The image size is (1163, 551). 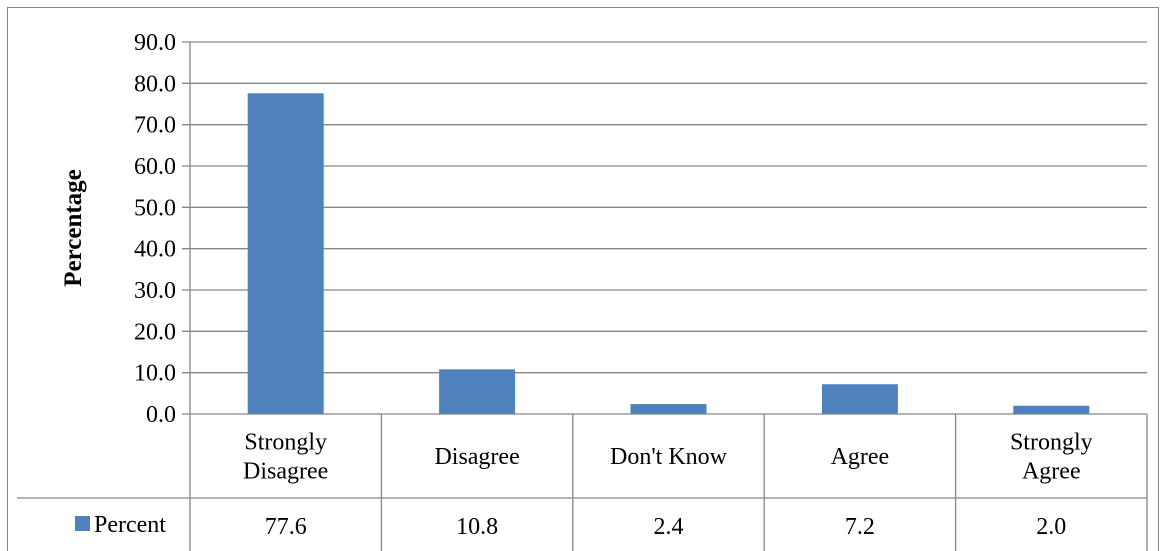 What do you see at coordinates (155, 208) in the screenshot?
I see `y-tick-label: 50.0` at bounding box center [155, 208].